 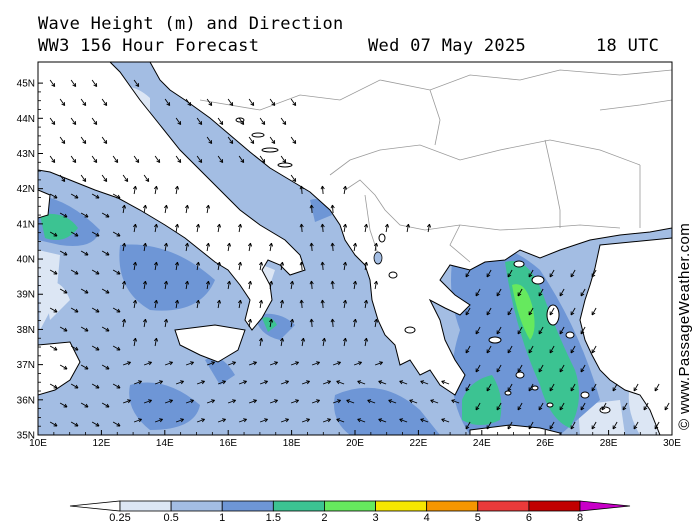 What do you see at coordinates (210, 343) in the screenshot?
I see `sicily-land` at bounding box center [210, 343].